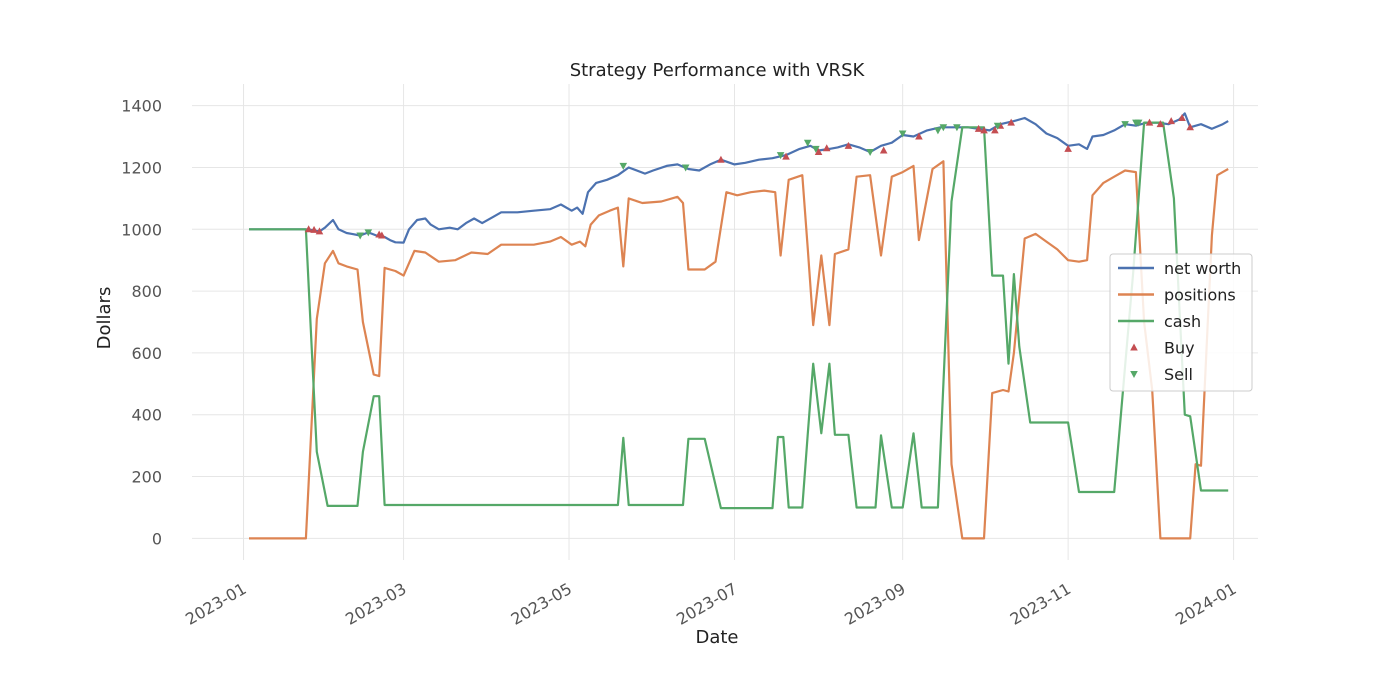 Image resolution: width=1400 pixels, height=700 pixels. Describe the element at coordinates (141, 229) in the screenshot. I see `y-tick-label: 1000` at that location.